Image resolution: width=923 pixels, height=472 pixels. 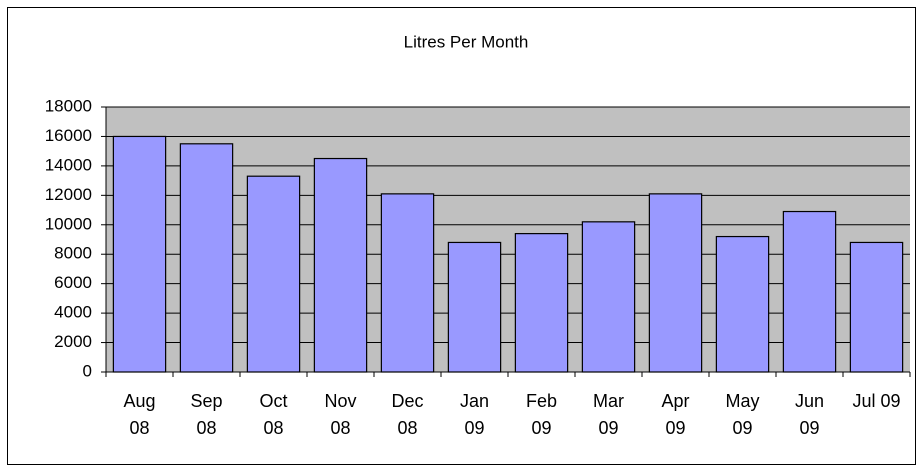 I want to click on y-tick-label: 4000, so click(x=73, y=312).